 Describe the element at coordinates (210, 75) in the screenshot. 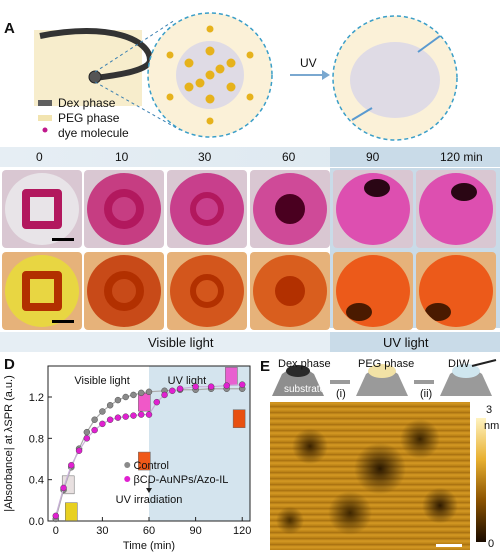

I see `zoom-circle-before` at that location.